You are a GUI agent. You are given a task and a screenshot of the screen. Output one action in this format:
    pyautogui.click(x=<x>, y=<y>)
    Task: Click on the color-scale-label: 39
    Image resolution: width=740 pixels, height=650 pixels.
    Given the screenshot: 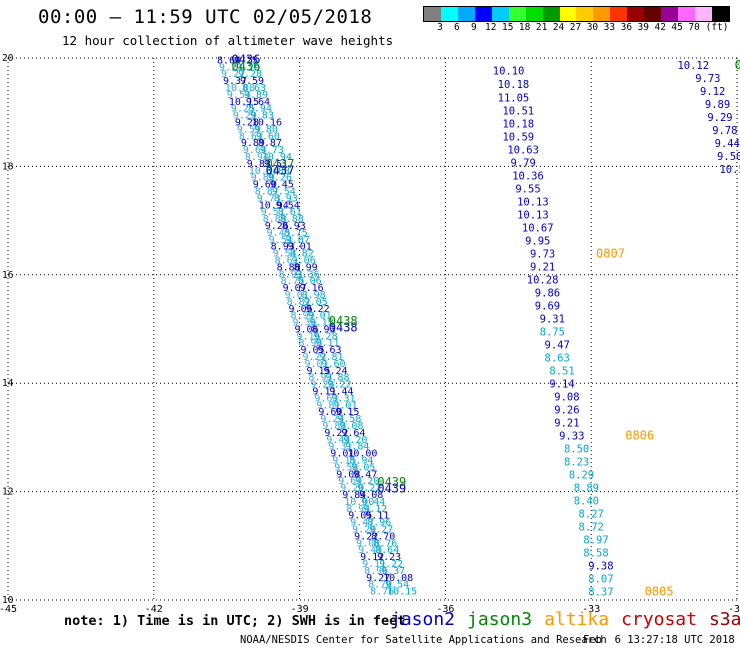 What is the action you would take?
    pyautogui.click(x=643, y=27)
    